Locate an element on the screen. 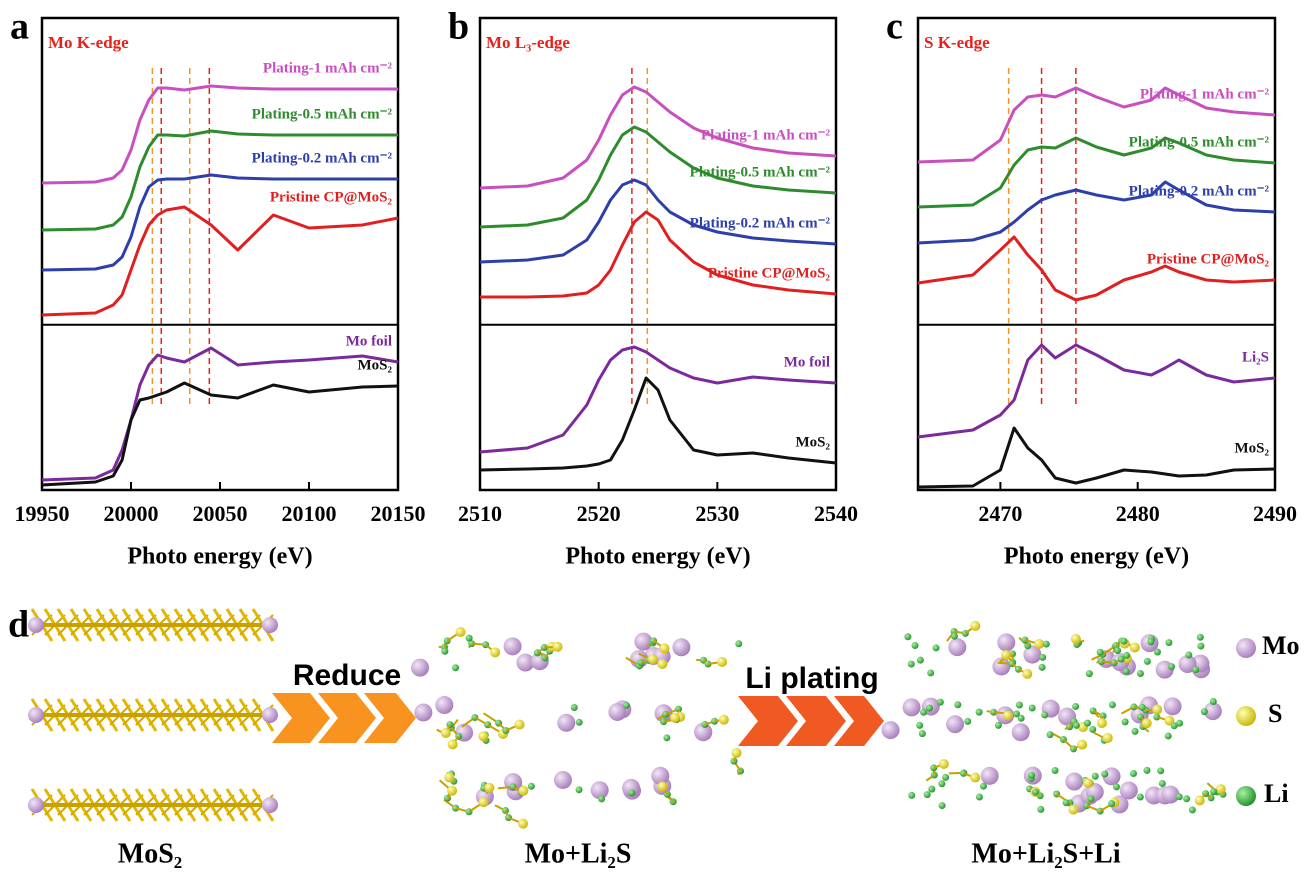  stage-label: Mo+Li₂S+Li is located at coordinates (1045, 853).